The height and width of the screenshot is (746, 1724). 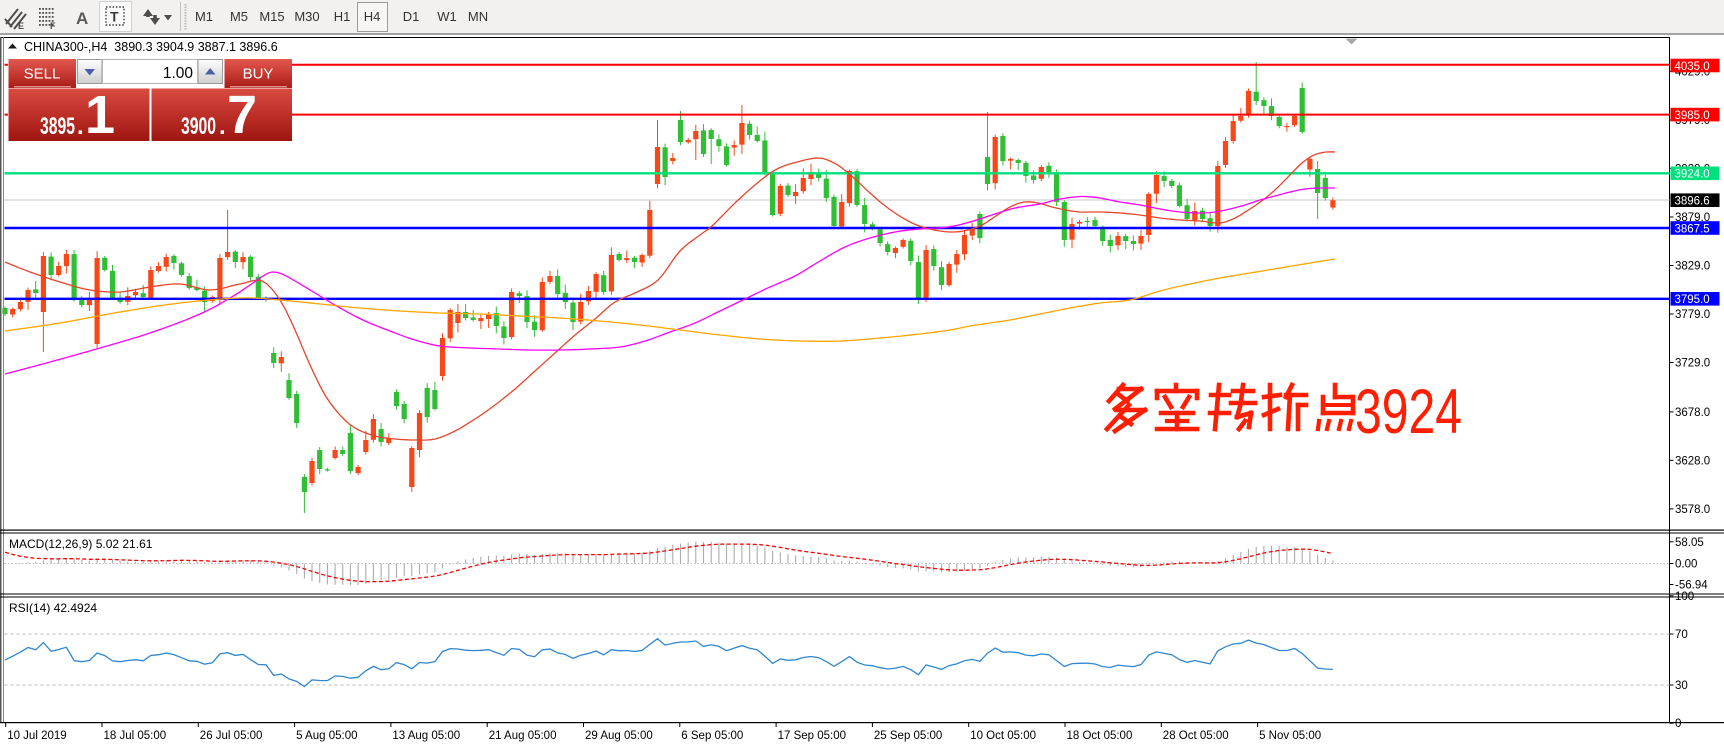 I want to click on svg-text: D1, so click(x=411, y=16).